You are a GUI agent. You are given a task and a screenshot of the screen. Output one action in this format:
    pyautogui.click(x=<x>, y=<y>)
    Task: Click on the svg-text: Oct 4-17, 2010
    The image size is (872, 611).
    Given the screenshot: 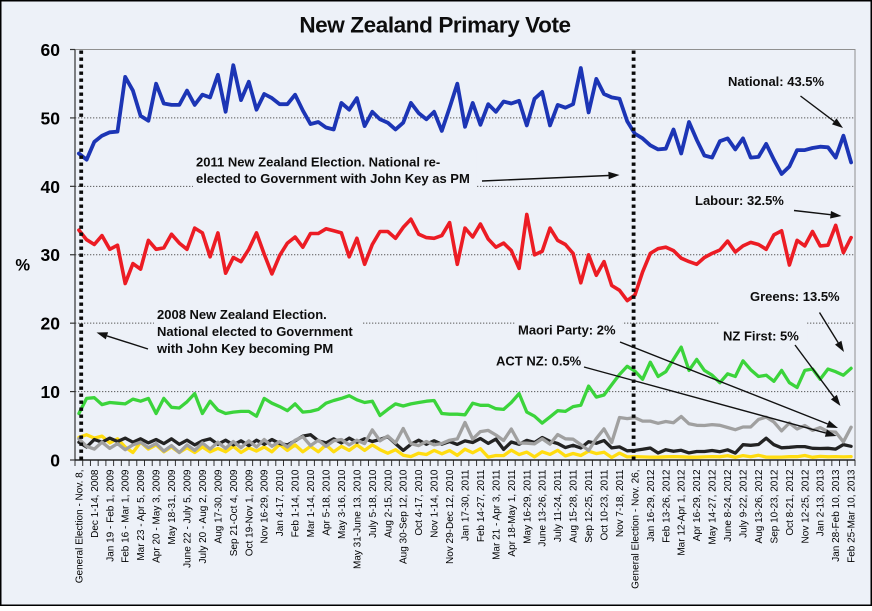 What is the action you would take?
    pyautogui.click(x=419, y=502)
    